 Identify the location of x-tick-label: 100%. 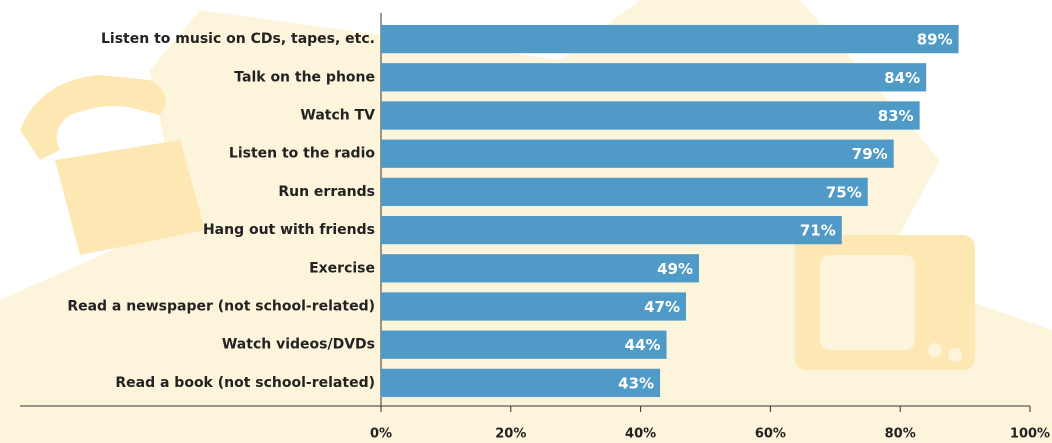
(1030, 434).